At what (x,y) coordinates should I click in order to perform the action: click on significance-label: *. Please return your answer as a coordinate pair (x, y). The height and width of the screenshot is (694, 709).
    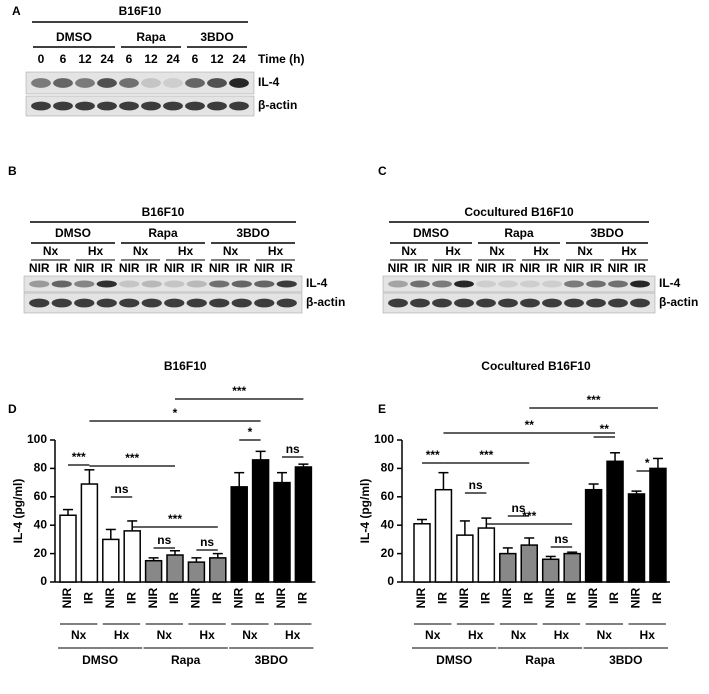
    Looking at the image, I should click on (250, 432).